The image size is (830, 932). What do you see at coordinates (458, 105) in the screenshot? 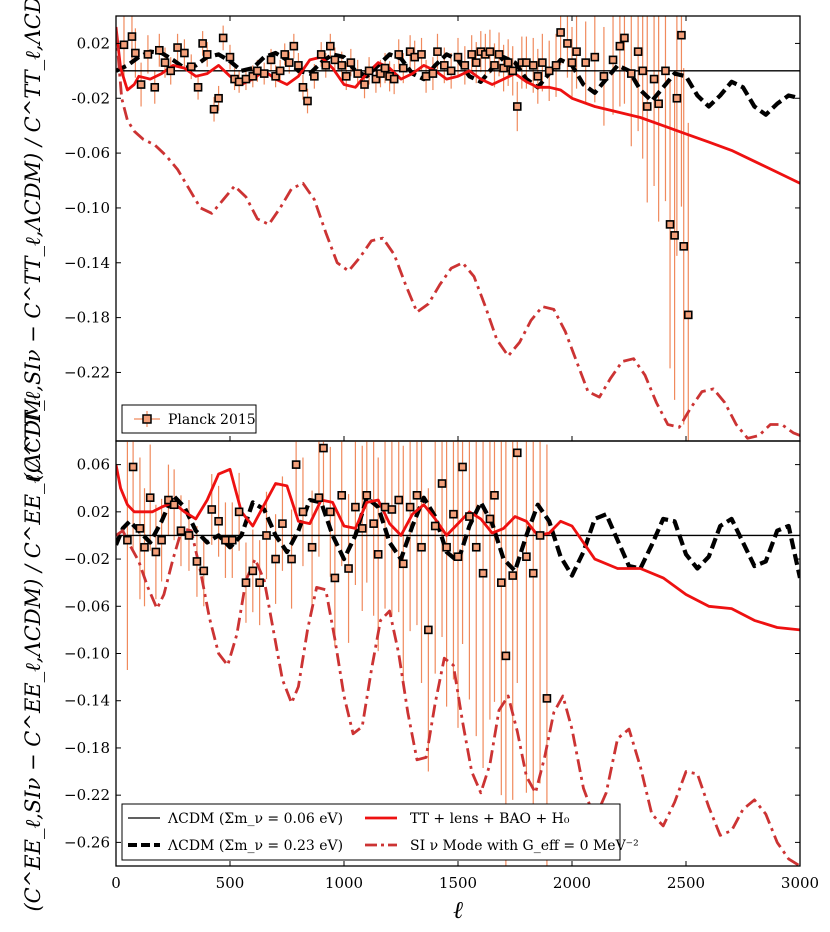
I see `tt-series-solid-red` at bounding box center [458, 105].